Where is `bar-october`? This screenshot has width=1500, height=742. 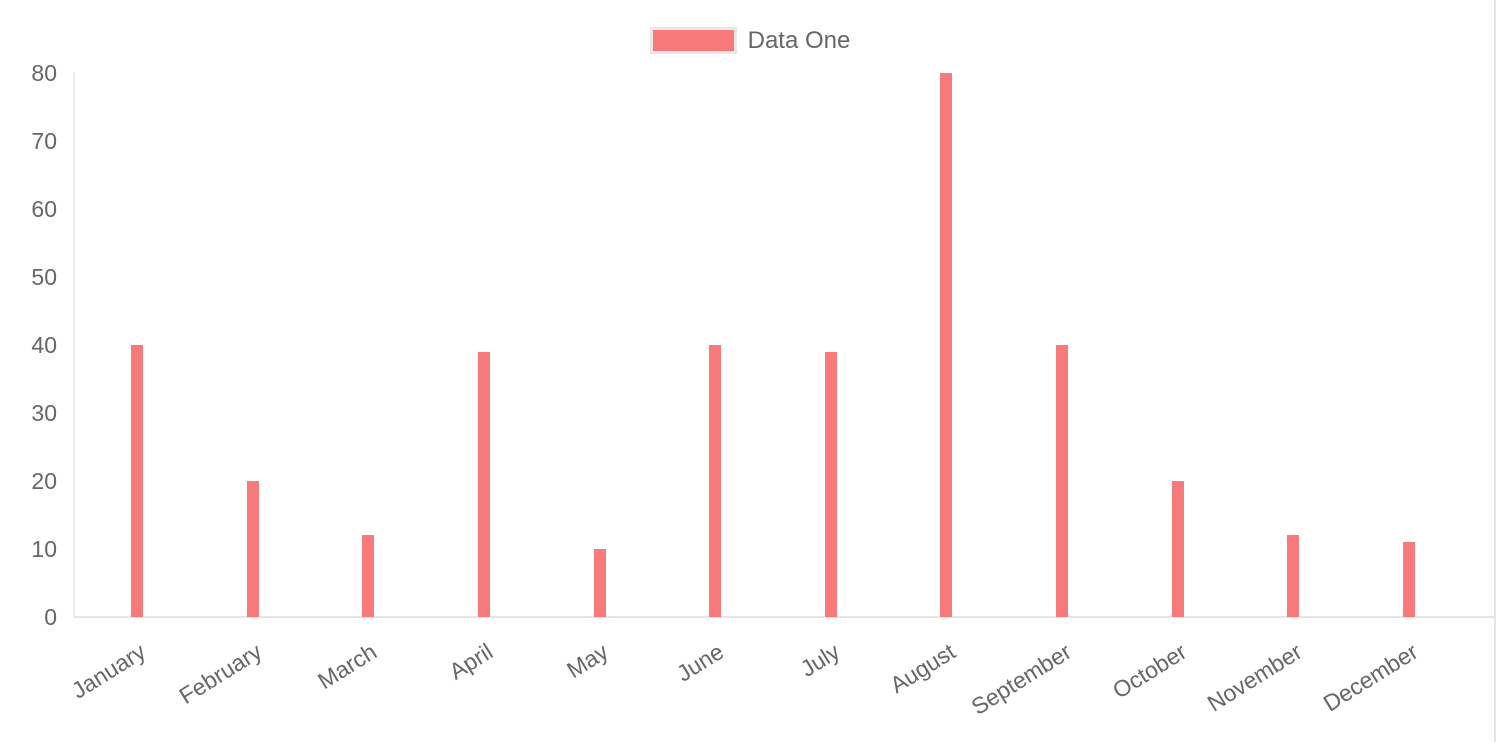 bar-october is located at coordinates (1177, 549).